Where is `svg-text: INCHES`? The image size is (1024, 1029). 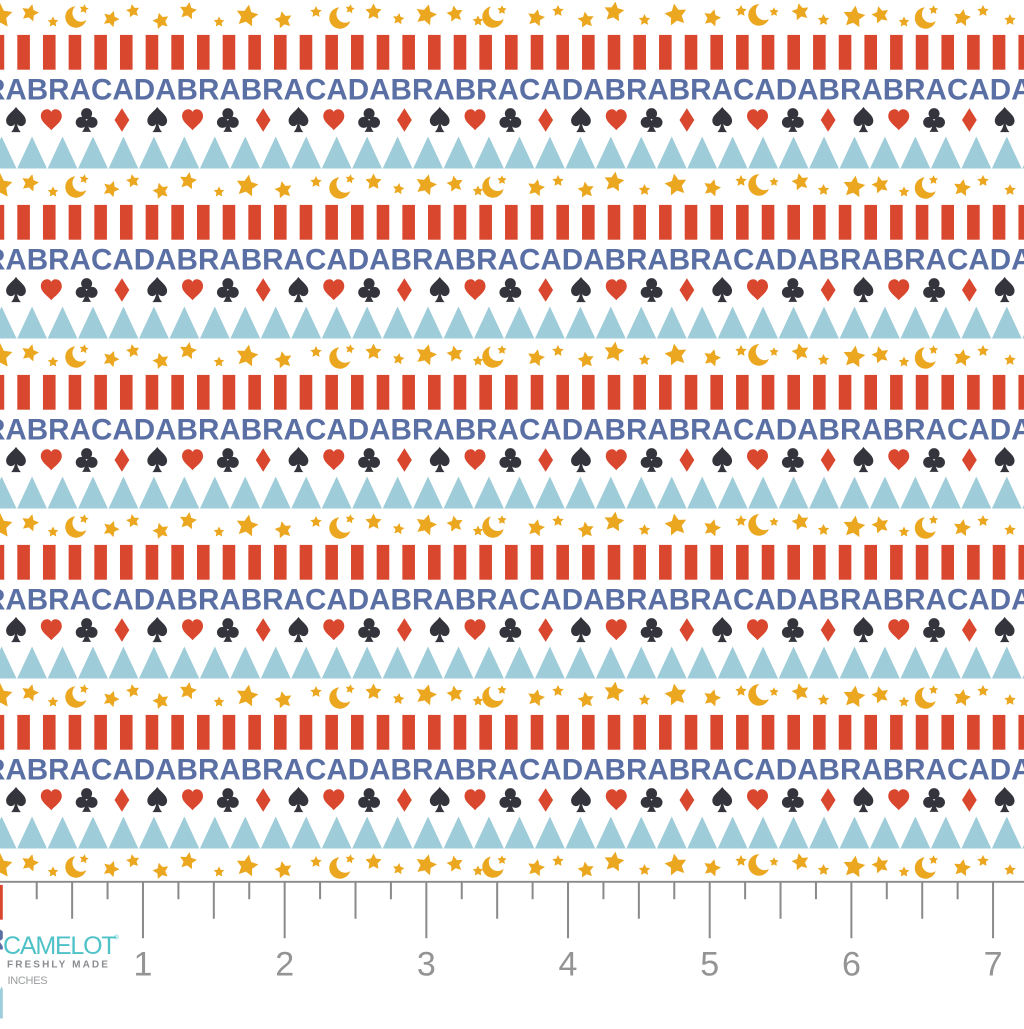 svg-text: INCHES is located at coordinates (28, 981).